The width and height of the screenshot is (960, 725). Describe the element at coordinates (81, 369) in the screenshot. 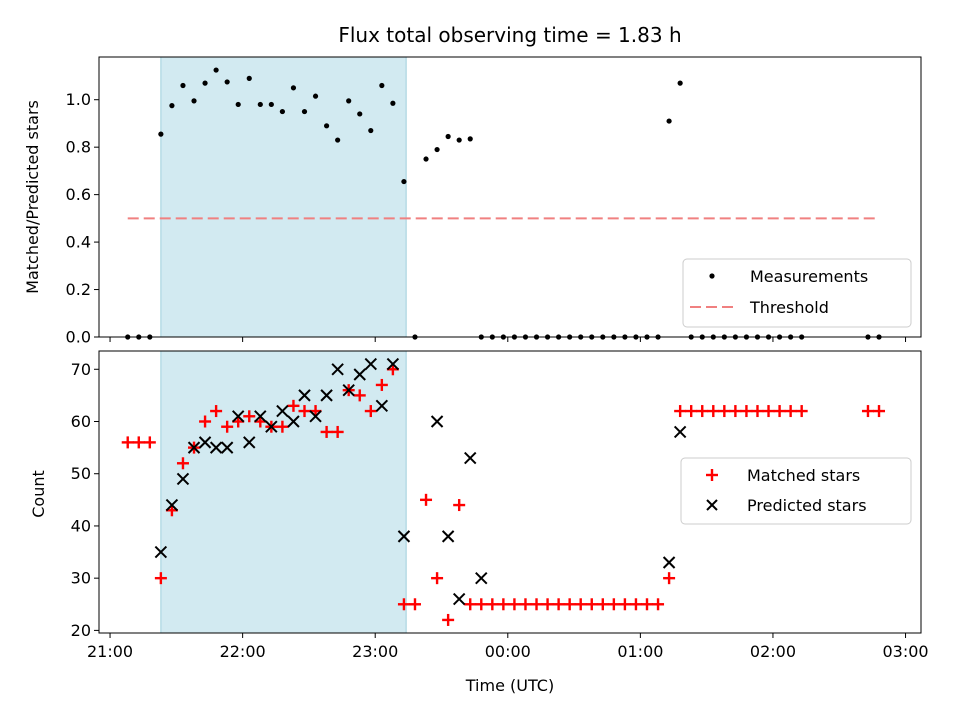

I see `y-tick-label: 70` at that location.